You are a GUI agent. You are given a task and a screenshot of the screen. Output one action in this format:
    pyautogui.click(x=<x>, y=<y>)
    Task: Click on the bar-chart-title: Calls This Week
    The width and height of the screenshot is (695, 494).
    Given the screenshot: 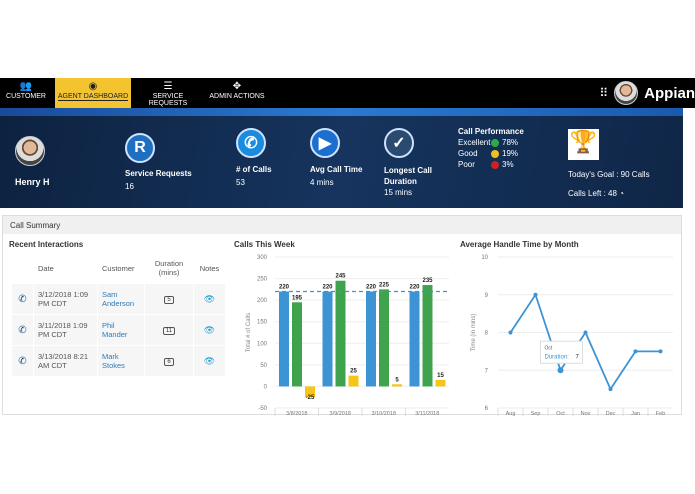 What is the action you would take?
    pyautogui.click(x=264, y=244)
    